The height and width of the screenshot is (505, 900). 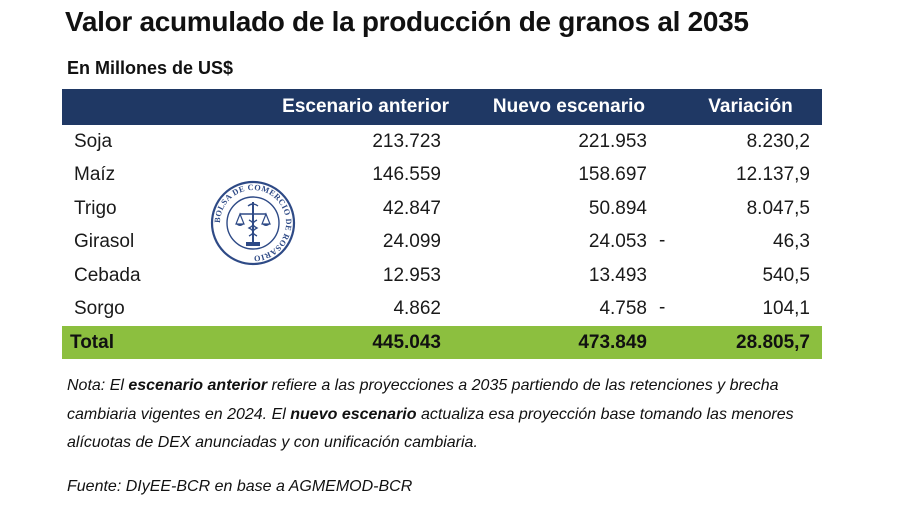 What do you see at coordinates (773, 342) in the screenshot?
I see `total-variacion: 28.805,7` at bounding box center [773, 342].